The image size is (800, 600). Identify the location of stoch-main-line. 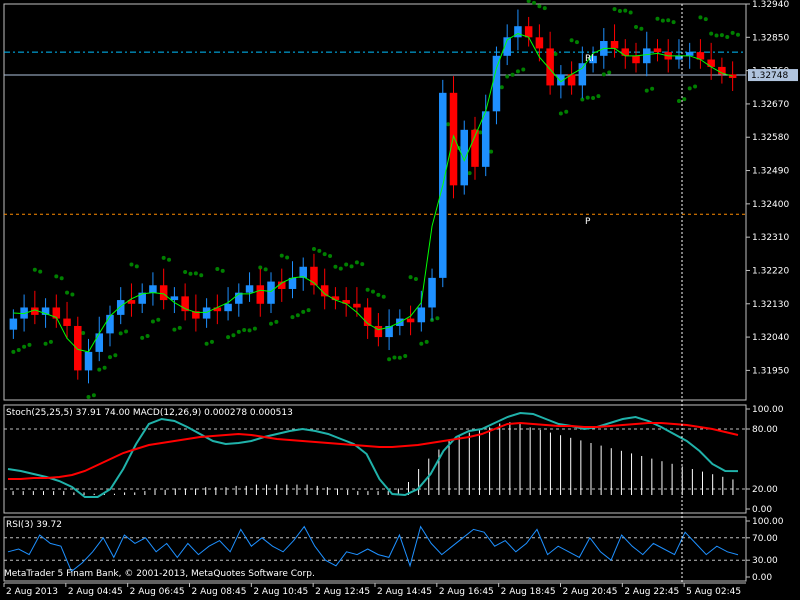
(373, 454).